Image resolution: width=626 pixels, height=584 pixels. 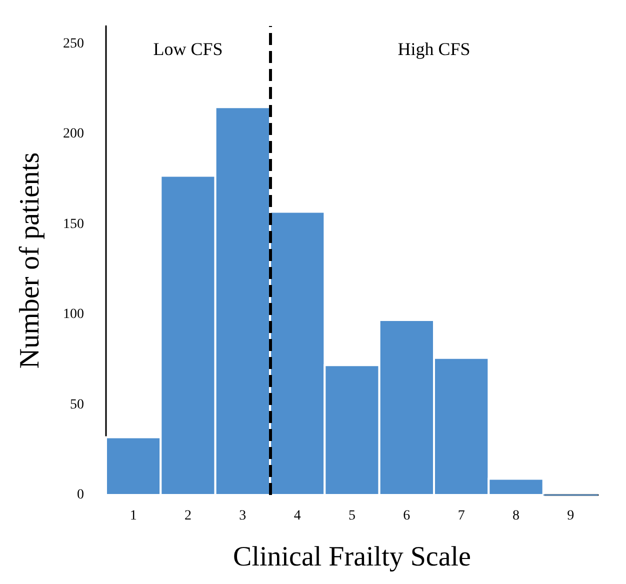 I want to click on x-tick-label: 1, so click(x=133, y=516).